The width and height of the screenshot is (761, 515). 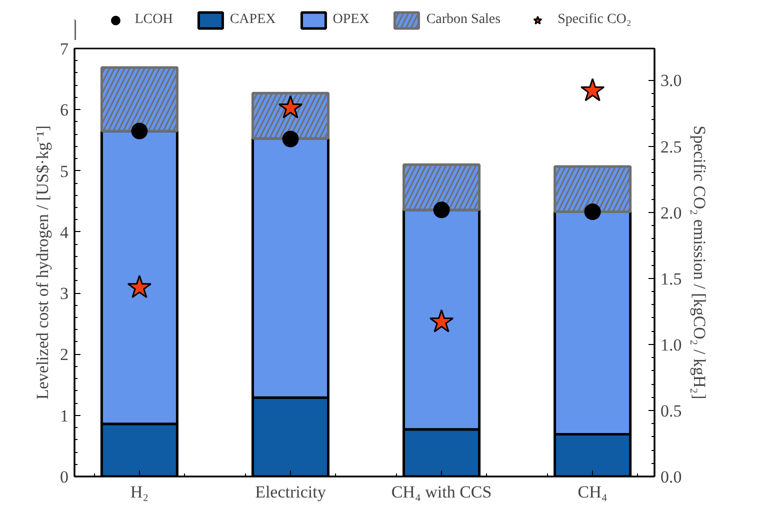 What do you see at coordinates (593, 492) in the screenshot?
I see `x-tick-label: CH₄` at bounding box center [593, 492].